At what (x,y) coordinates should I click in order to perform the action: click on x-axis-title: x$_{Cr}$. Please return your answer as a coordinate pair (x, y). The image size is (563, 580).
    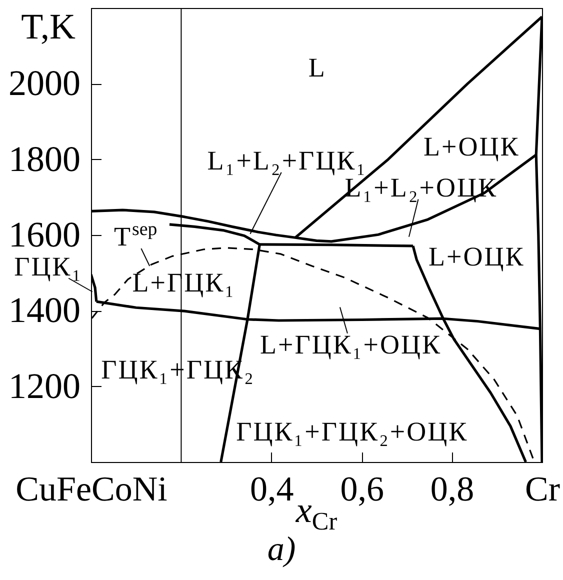
    Looking at the image, I should click on (317, 513).